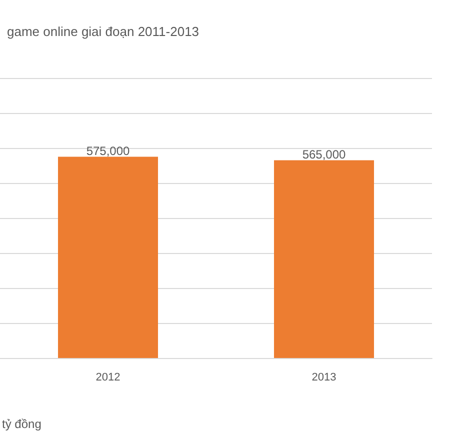 This screenshot has height=444, width=452. What do you see at coordinates (22, 424) in the screenshot?
I see `text: tỷ đồng` at bounding box center [22, 424].